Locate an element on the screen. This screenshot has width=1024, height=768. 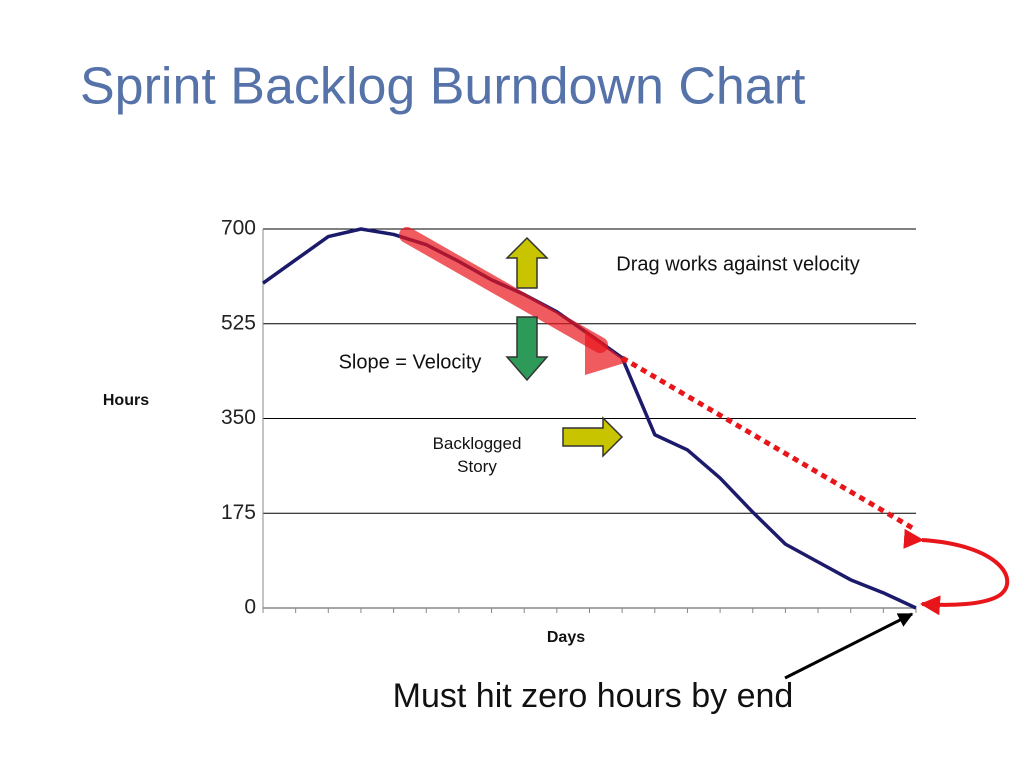
up-arrow is located at coordinates (527, 262).